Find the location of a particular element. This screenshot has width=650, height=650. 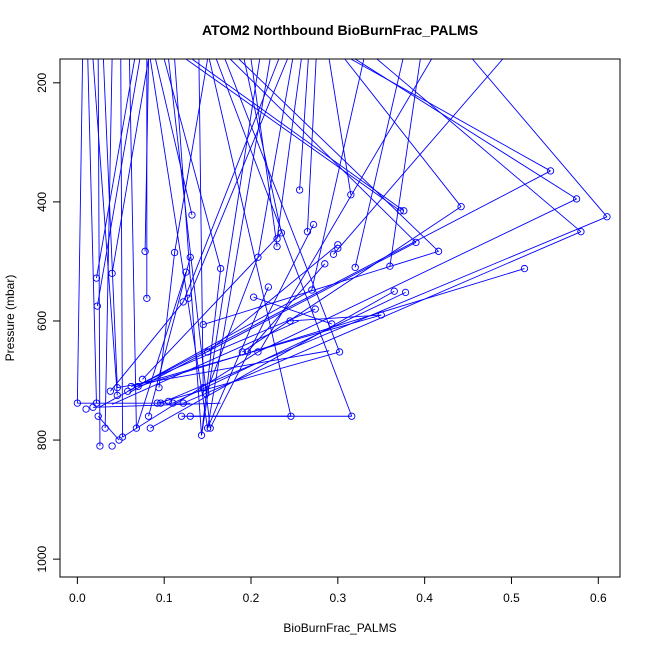

y-axis-label: Pressure (mbar) is located at coordinates (10, 318).